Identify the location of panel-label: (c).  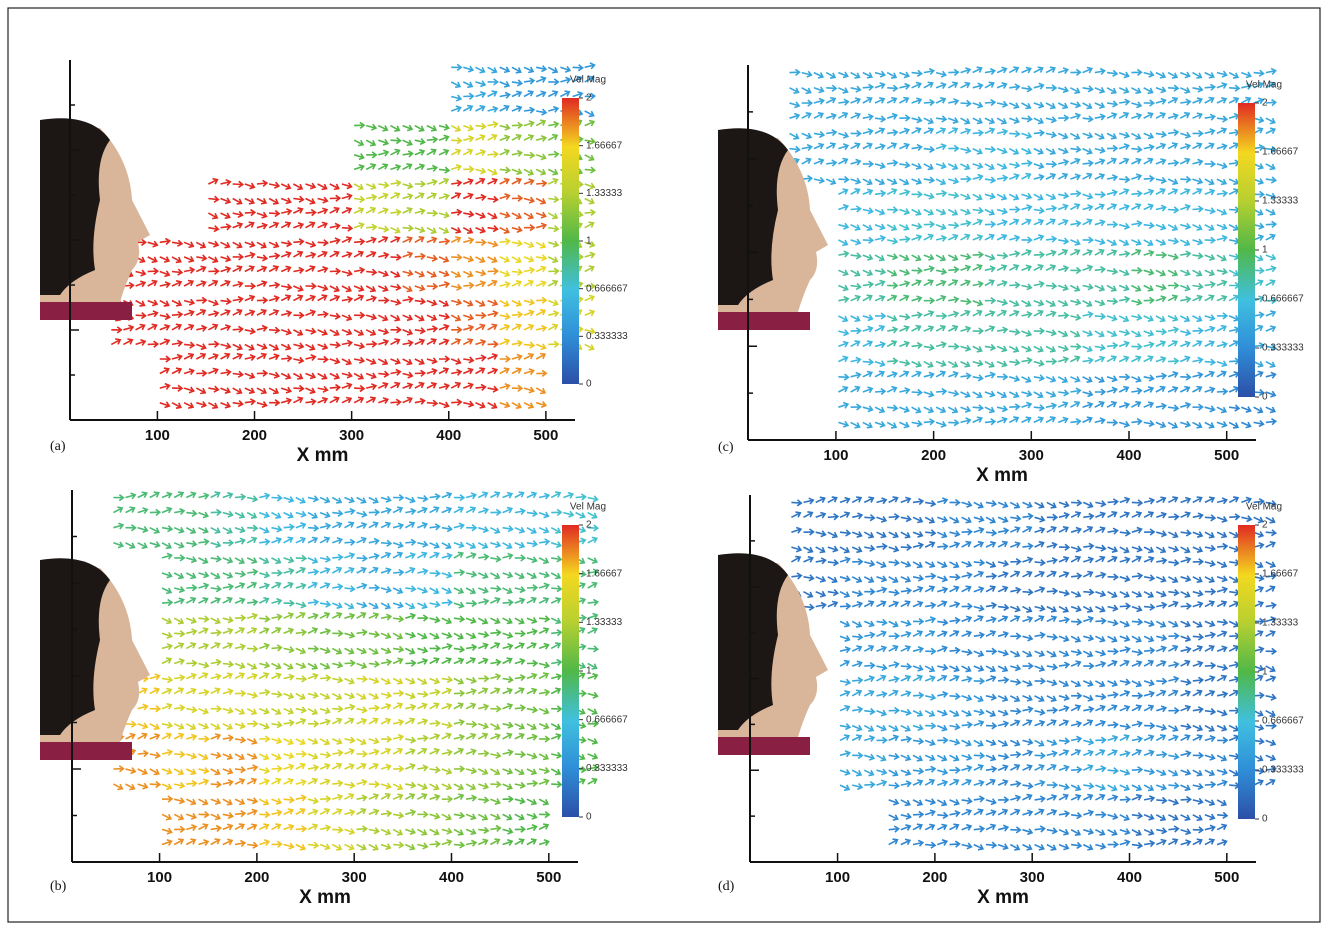
(726, 447).